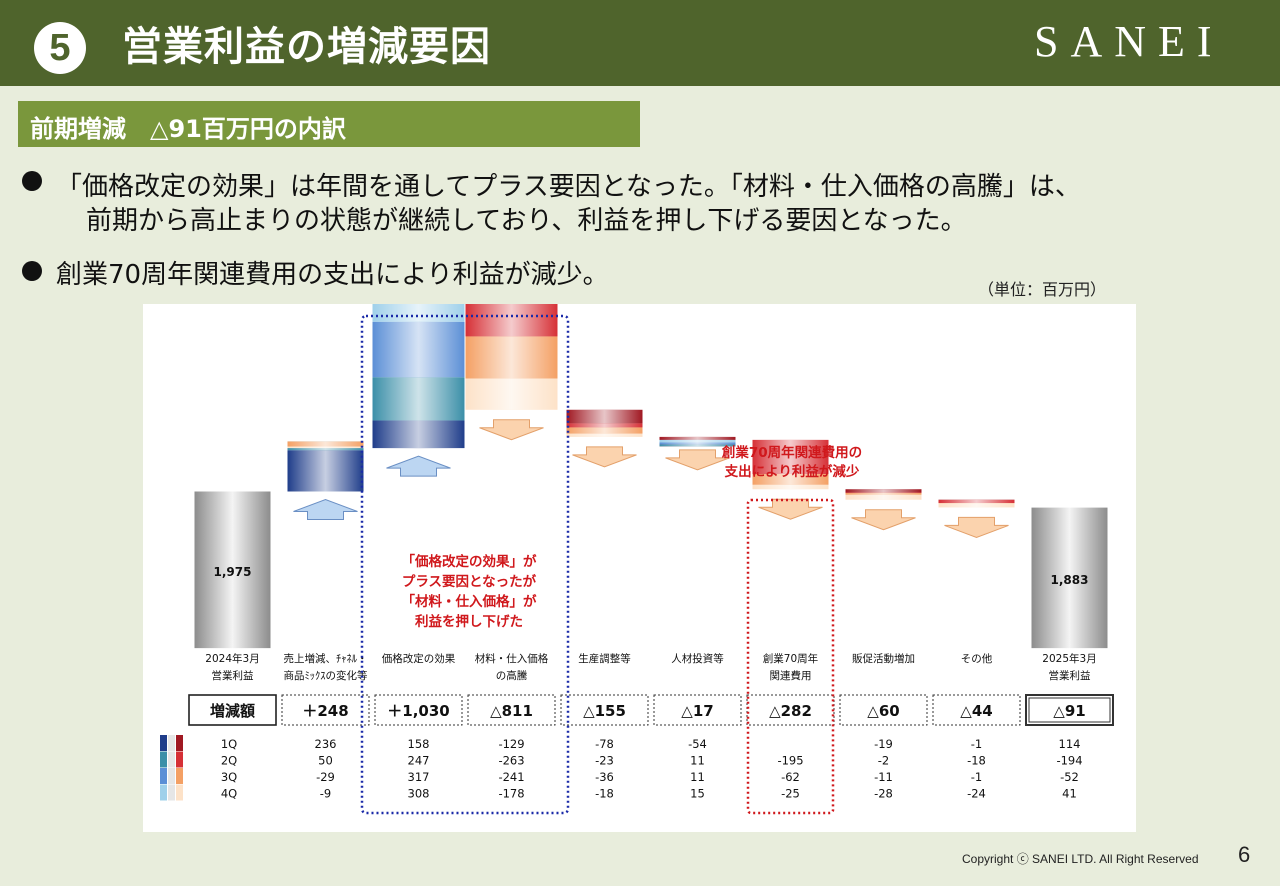 The width and height of the screenshot is (1280, 886). Describe the element at coordinates (977, 658) in the screenshot. I see `category-label: その他` at that location.